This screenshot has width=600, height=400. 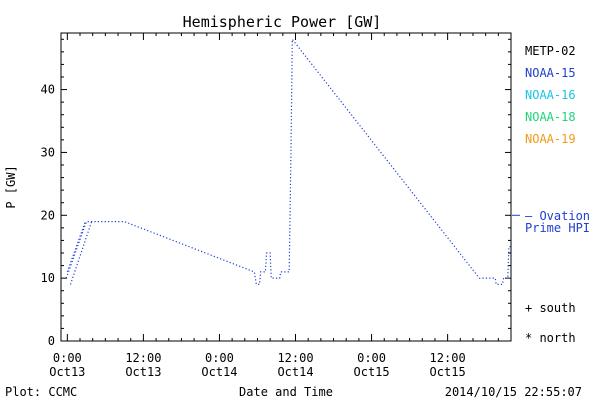 I want to click on y-tick-label: 40, so click(x=48, y=90).